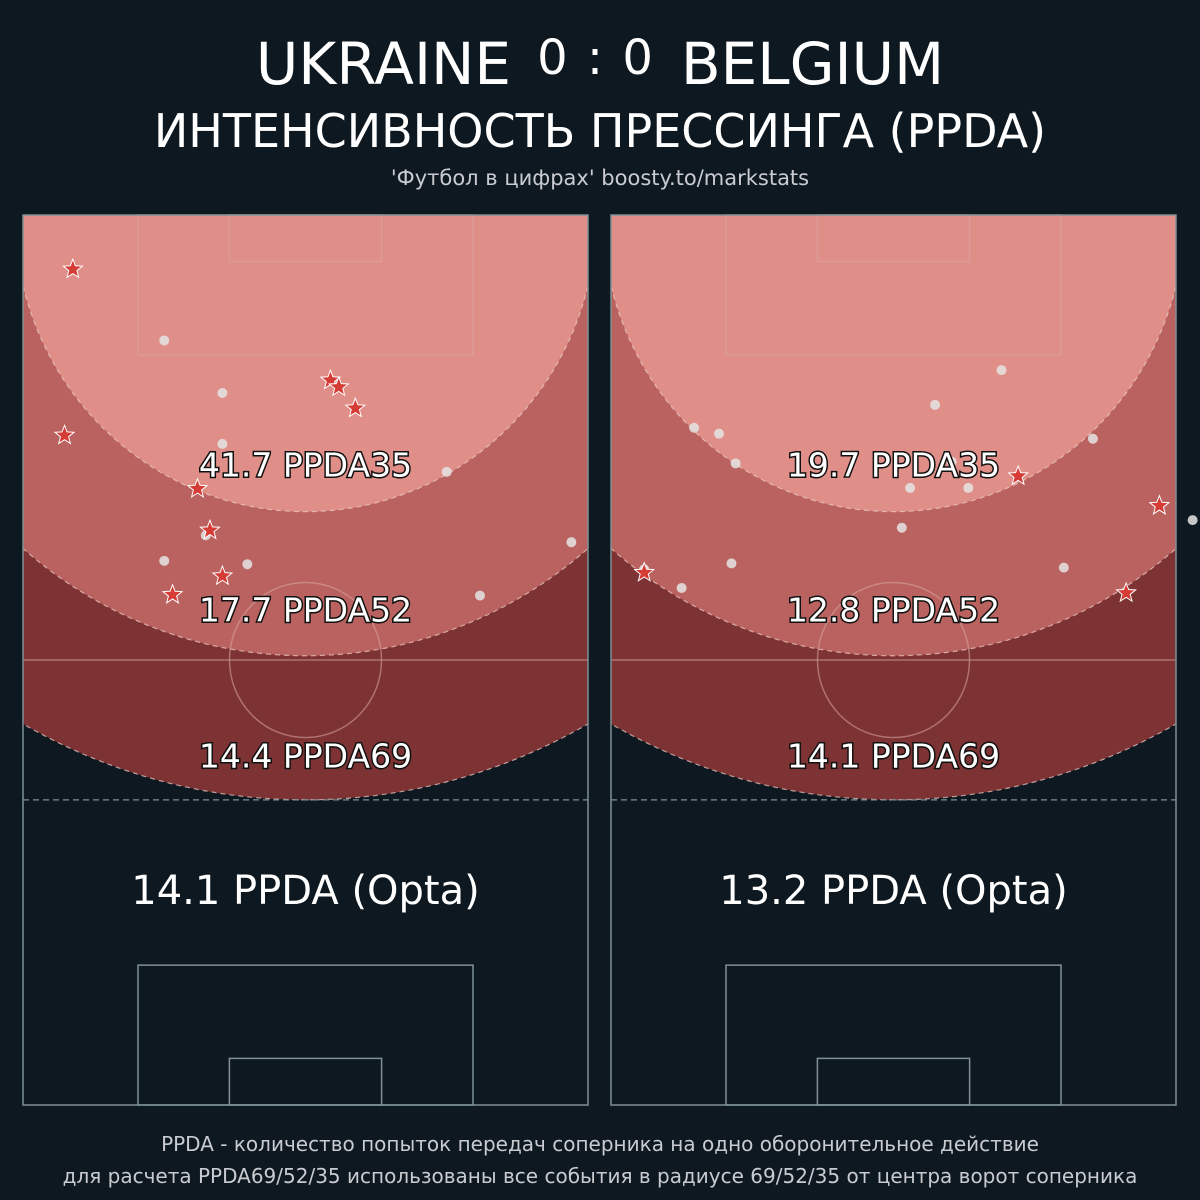 The width and height of the screenshot is (1200, 1200). I want to click on chart-subtitle: ИНТЕНСИВНОСТЬ ПРЕССИНГА (PPDA), so click(600, 131).